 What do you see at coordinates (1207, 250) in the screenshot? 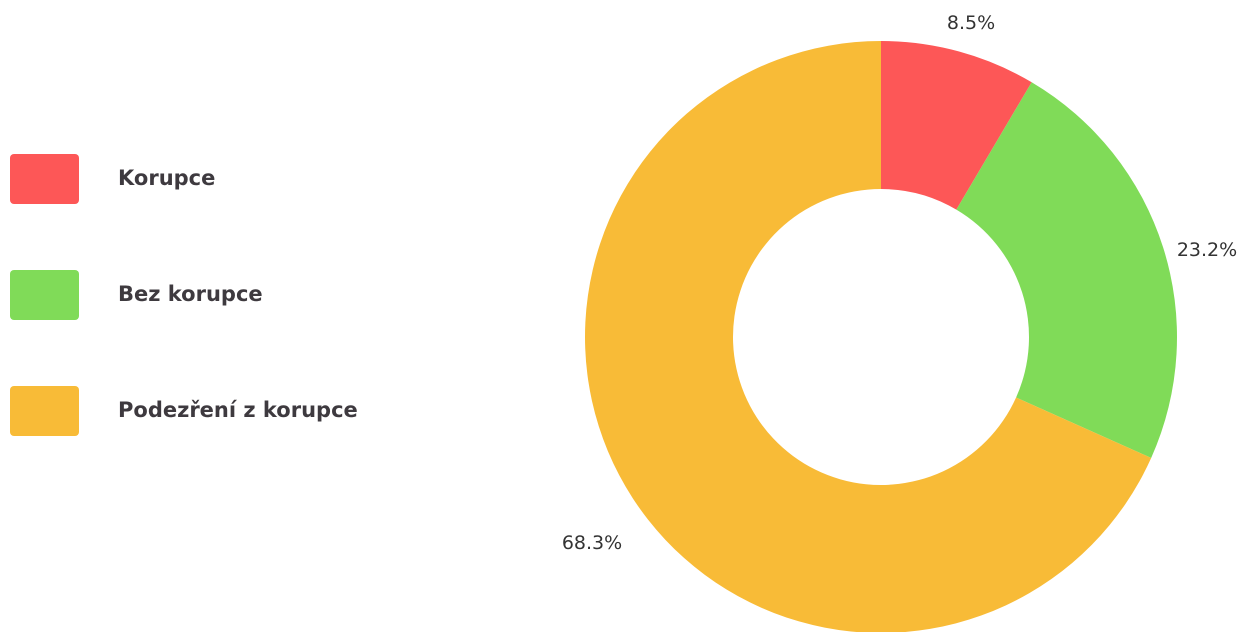
I see `slice-value-label-1: 23.2%` at bounding box center [1207, 250].